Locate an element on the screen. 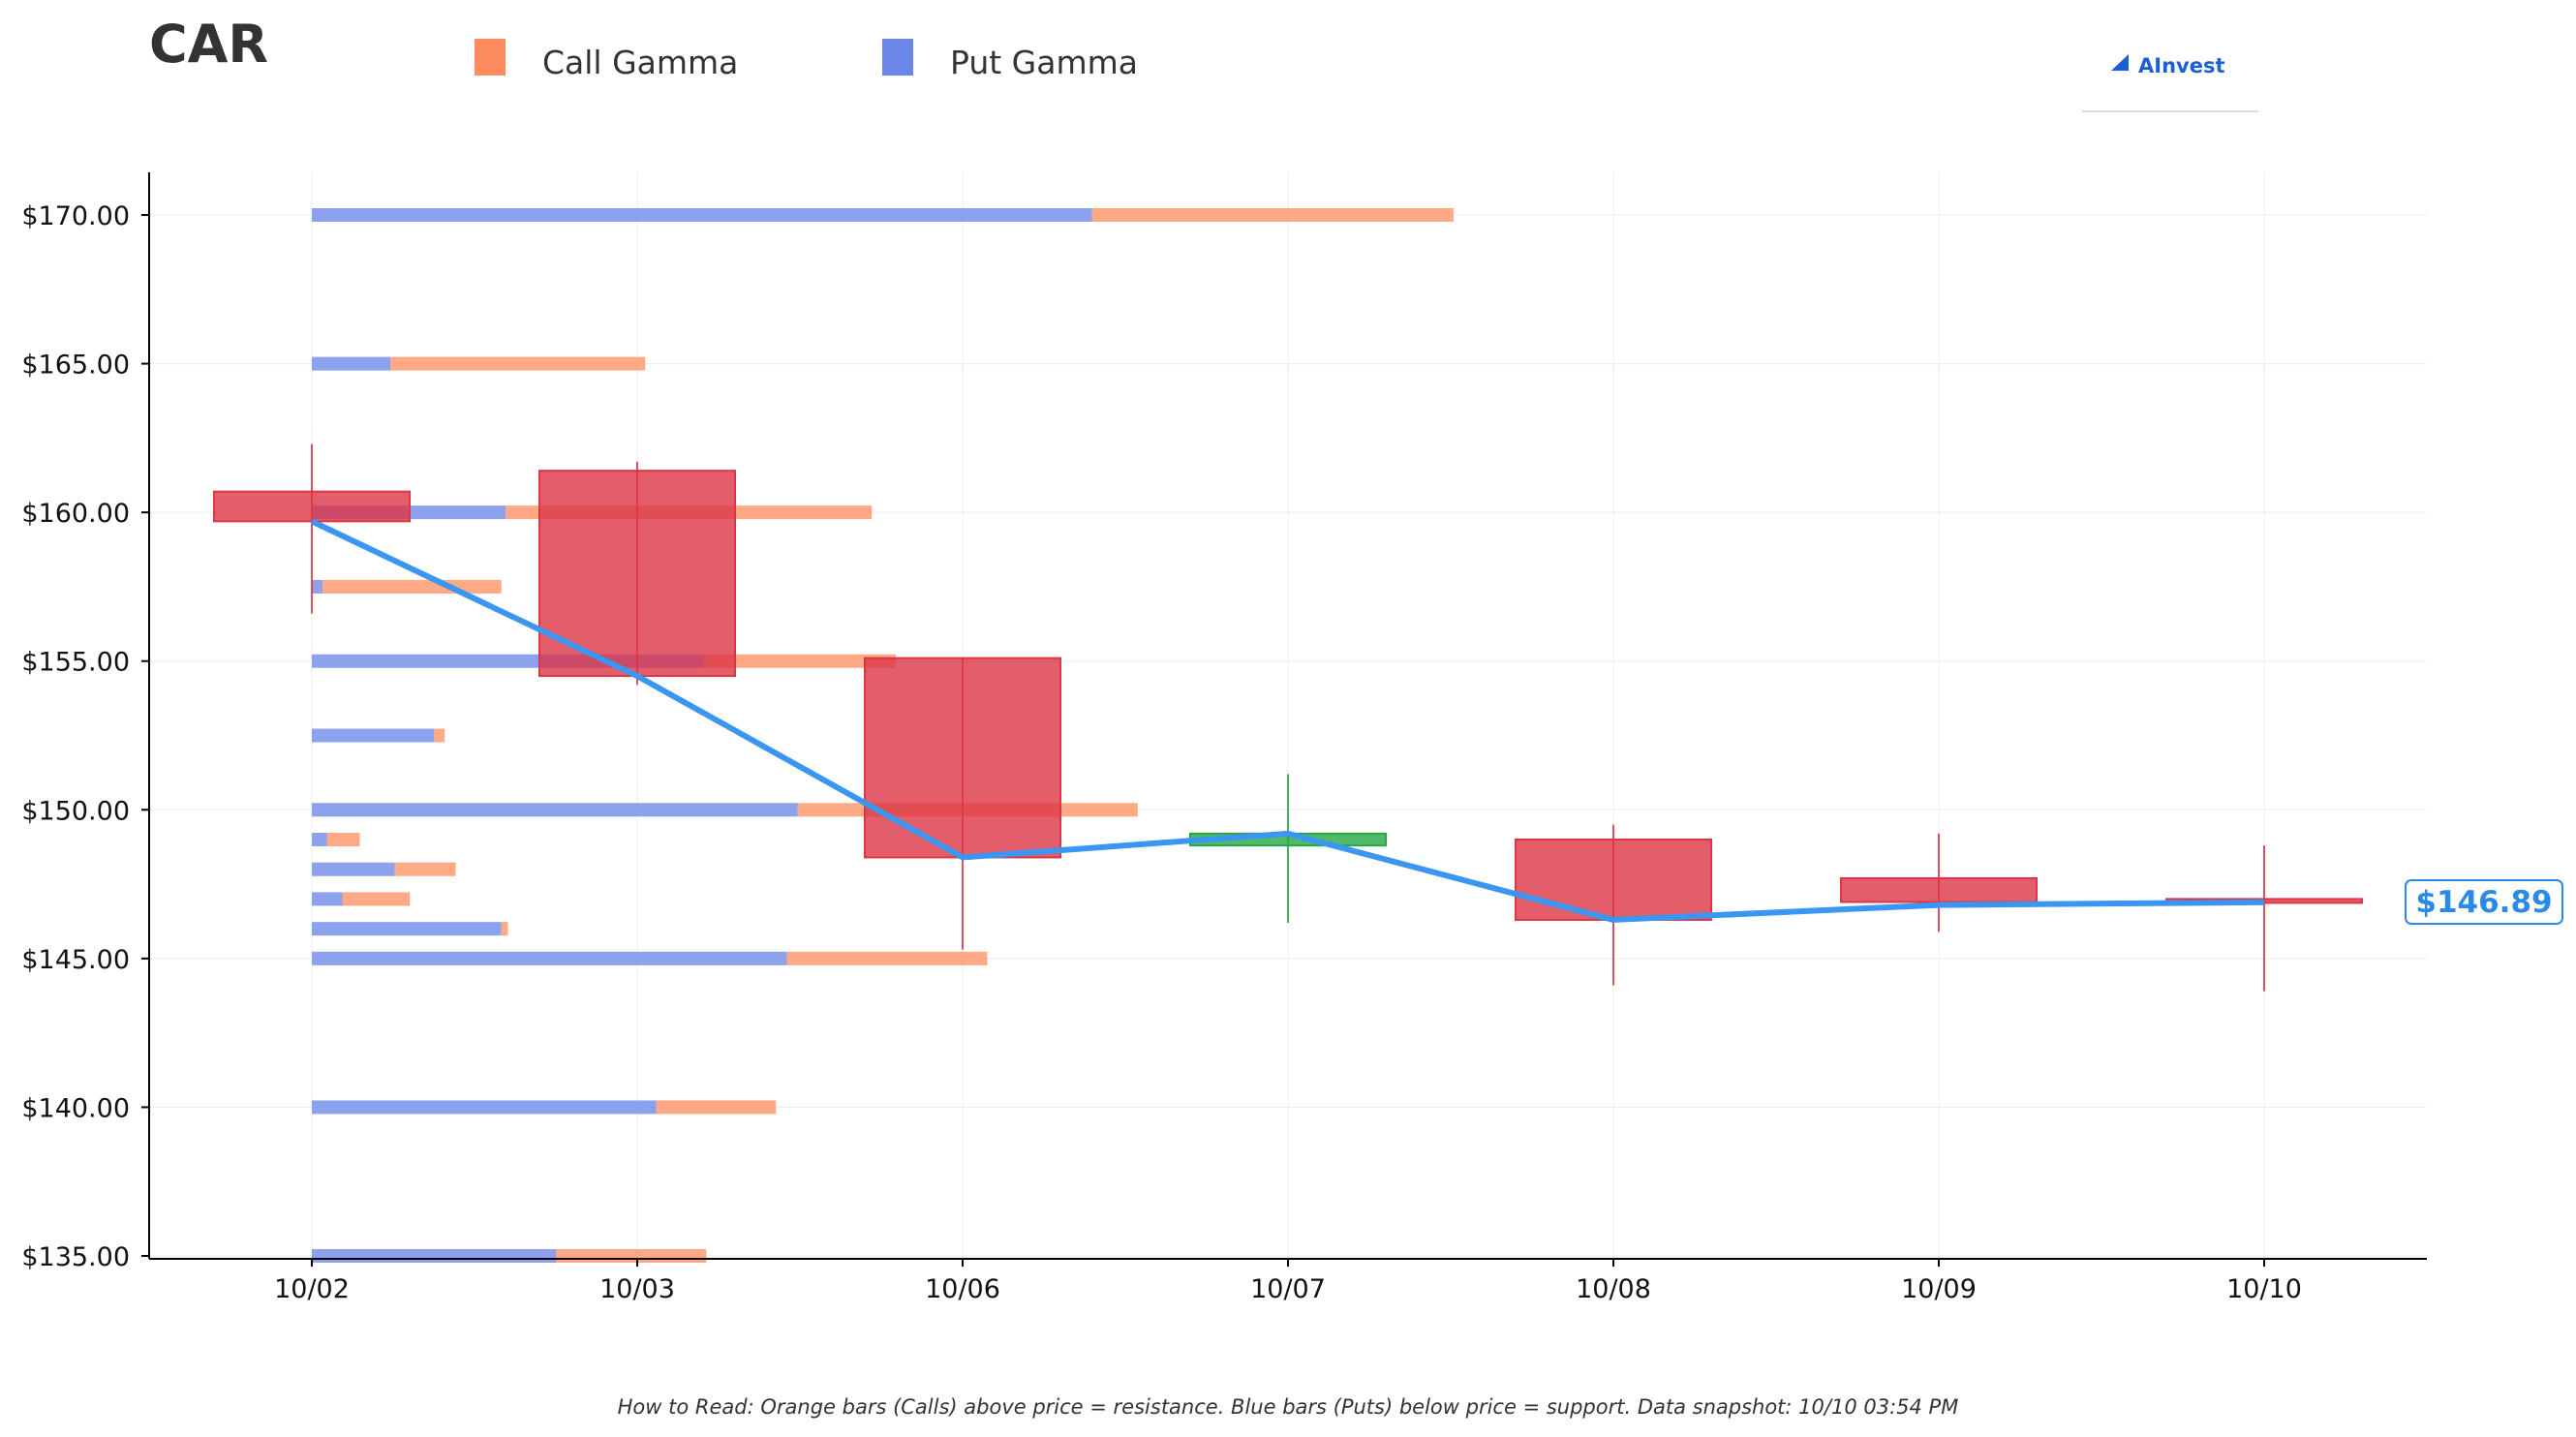 The image size is (2576, 1437). x-tick-label: 10/07 is located at coordinates (1288, 1289).